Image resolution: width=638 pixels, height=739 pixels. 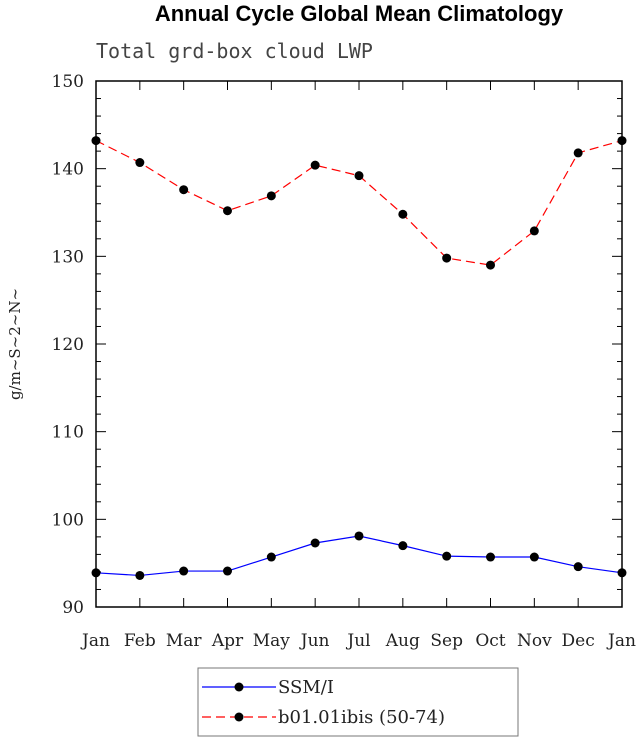 What do you see at coordinates (15, 344) in the screenshot?
I see `y-axis-label: g/m~S~2~N~` at bounding box center [15, 344].